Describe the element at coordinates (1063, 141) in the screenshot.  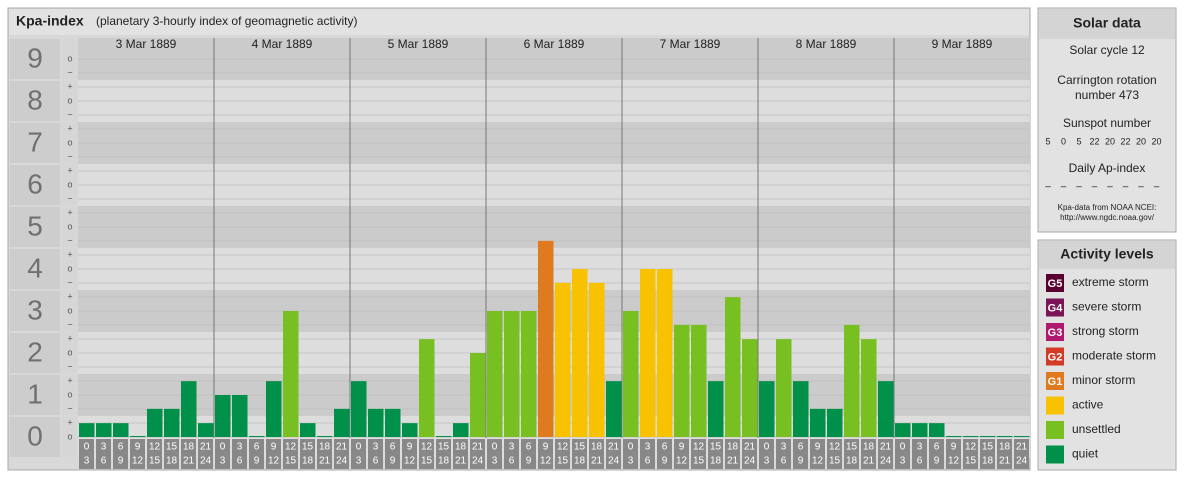
I see `sunspot-value: 0` at that location.